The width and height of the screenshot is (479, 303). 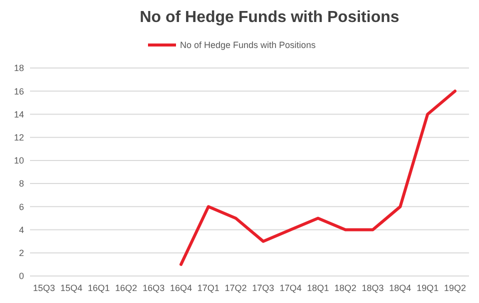 What do you see at coordinates (21, 207) in the screenshot?
I see `y-tick-label: 6` at bounding box center [21, 207].